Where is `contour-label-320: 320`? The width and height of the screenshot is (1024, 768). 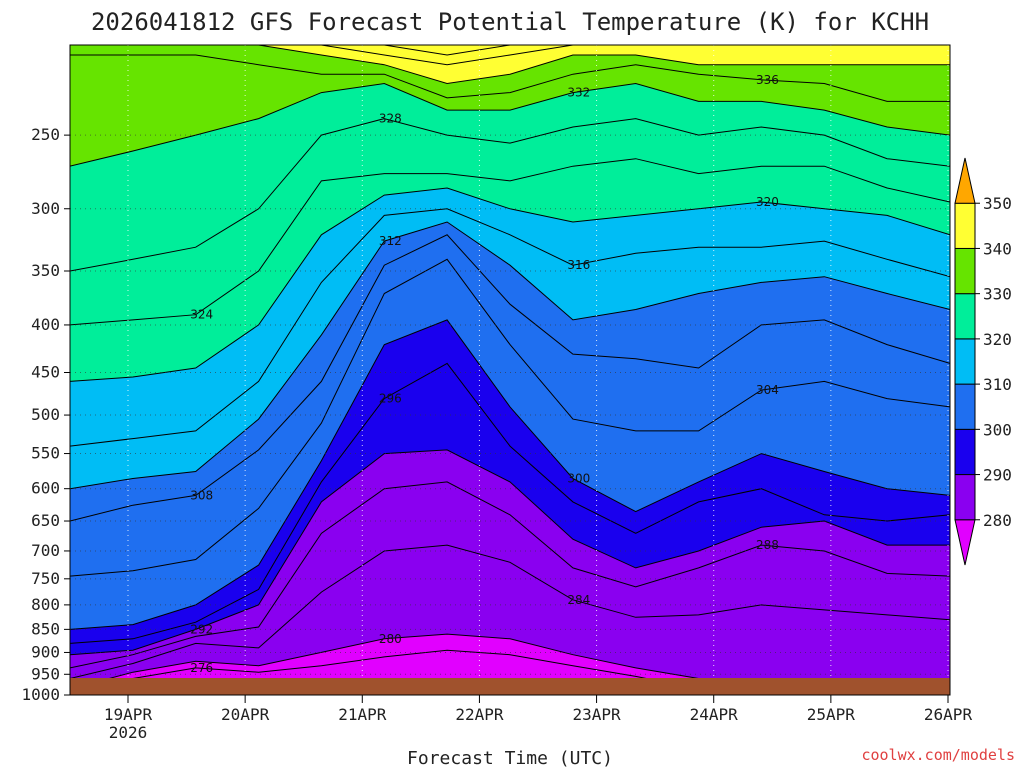 contour-label-320: 320 is located at coordinates (767, 202).